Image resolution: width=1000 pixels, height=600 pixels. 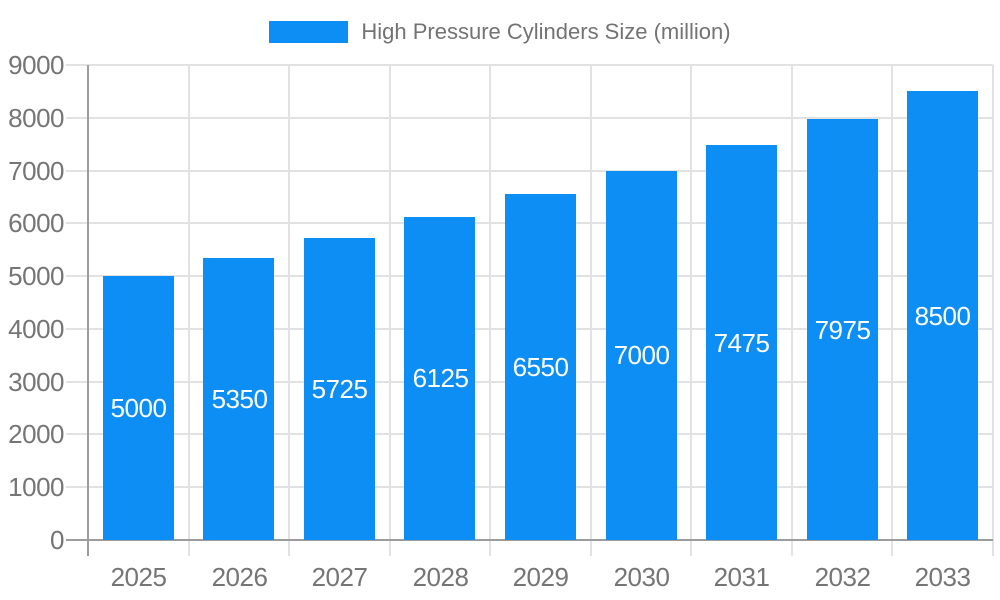 I want to click on bar-value-label: 5350, so click(x=239, y=399).